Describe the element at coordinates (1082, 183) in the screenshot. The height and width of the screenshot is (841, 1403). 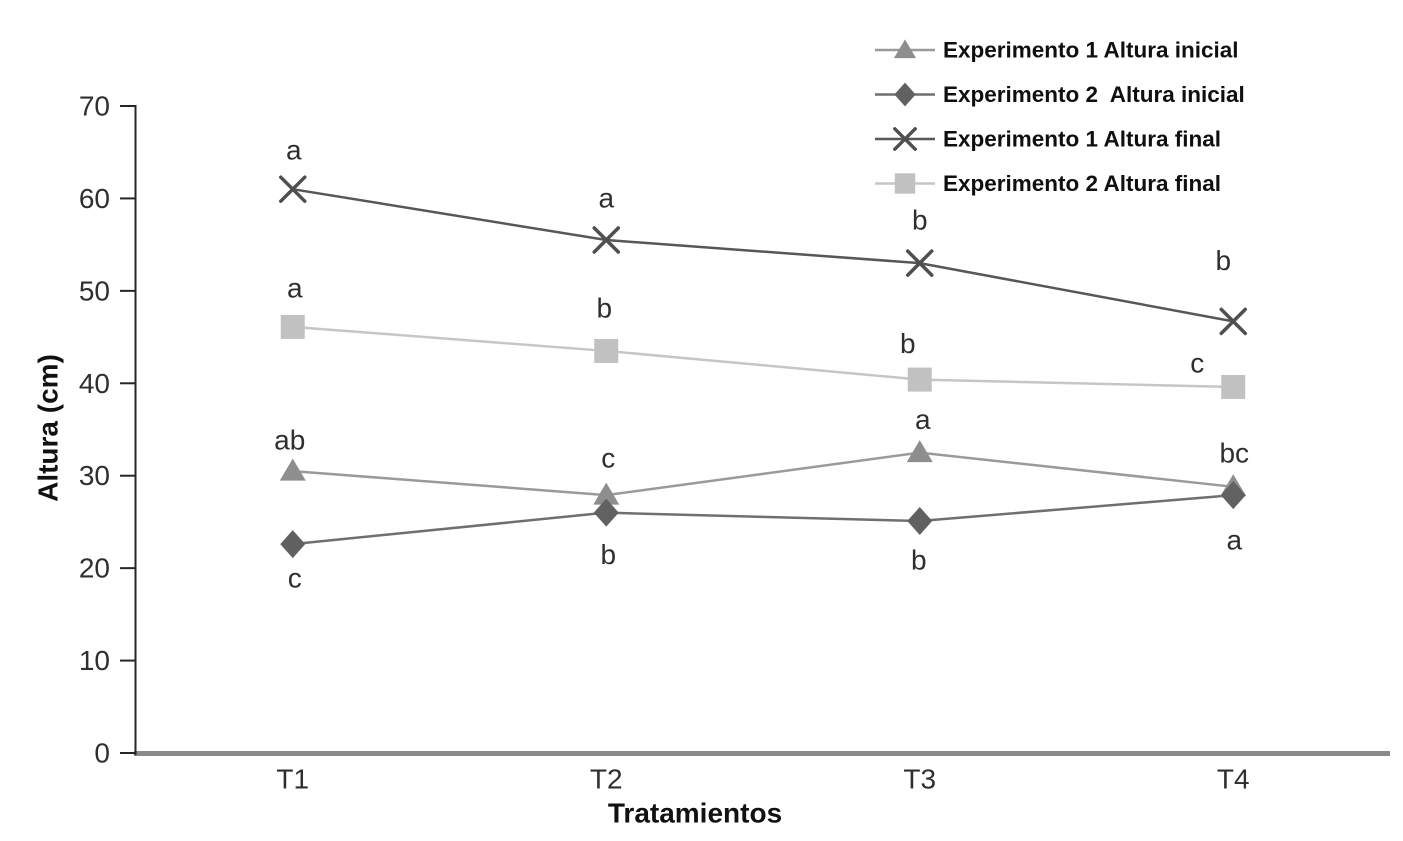
I see `legend-item-label: Experimento 2 Altura final` at that location.